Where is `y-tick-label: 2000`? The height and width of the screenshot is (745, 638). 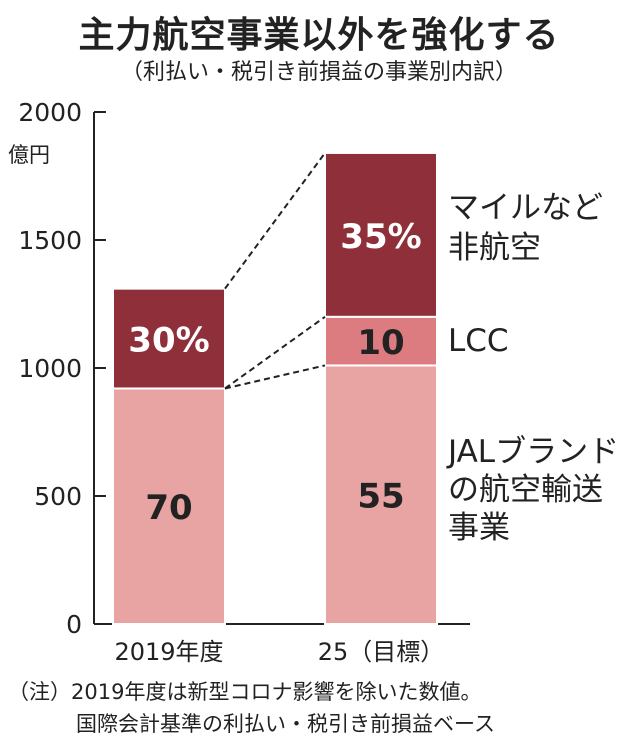 y-tick-label: 2000 is located at coordinates (50, 112).